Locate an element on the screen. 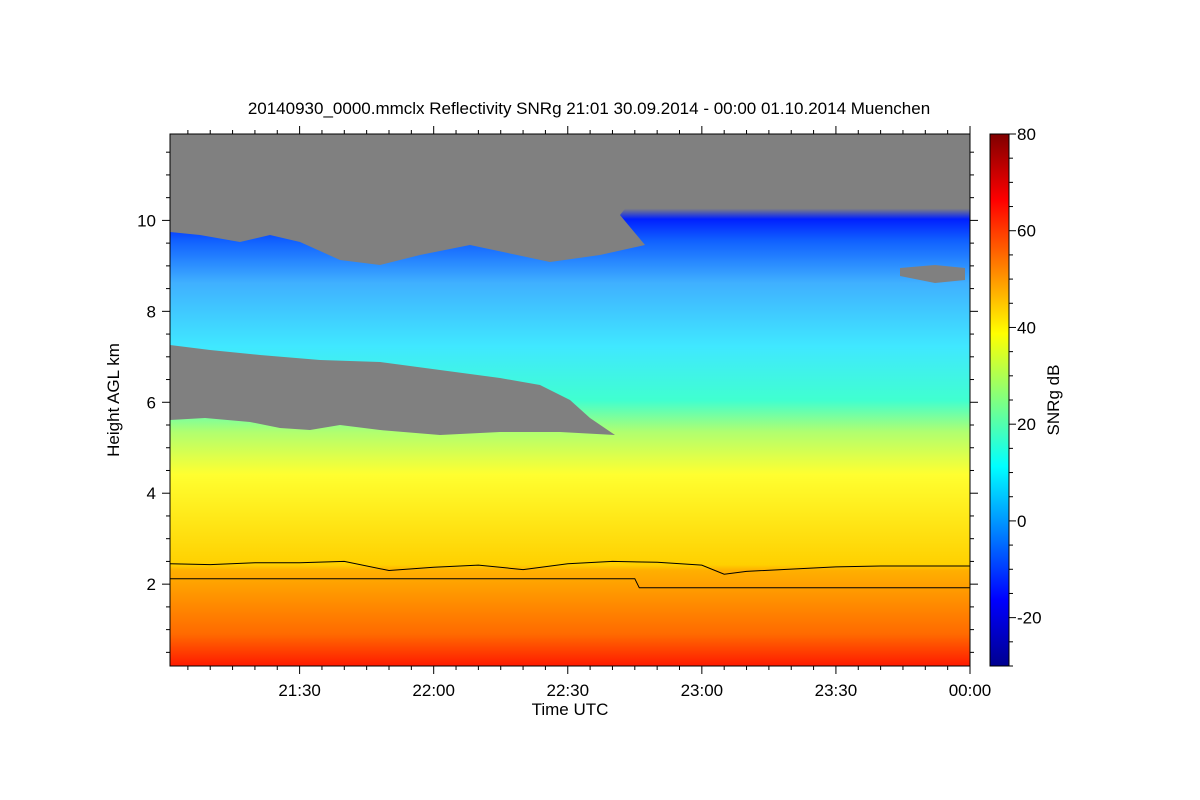 This screenshot has height=800, width=1200. x-tick-label: 23:30 is located at coordinates (836, 690).